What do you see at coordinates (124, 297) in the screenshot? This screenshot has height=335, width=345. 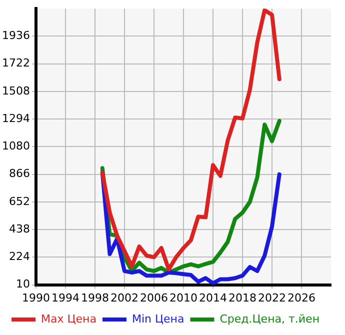 I see `x-tick-label: 2002` at bounding box center [124, 297].